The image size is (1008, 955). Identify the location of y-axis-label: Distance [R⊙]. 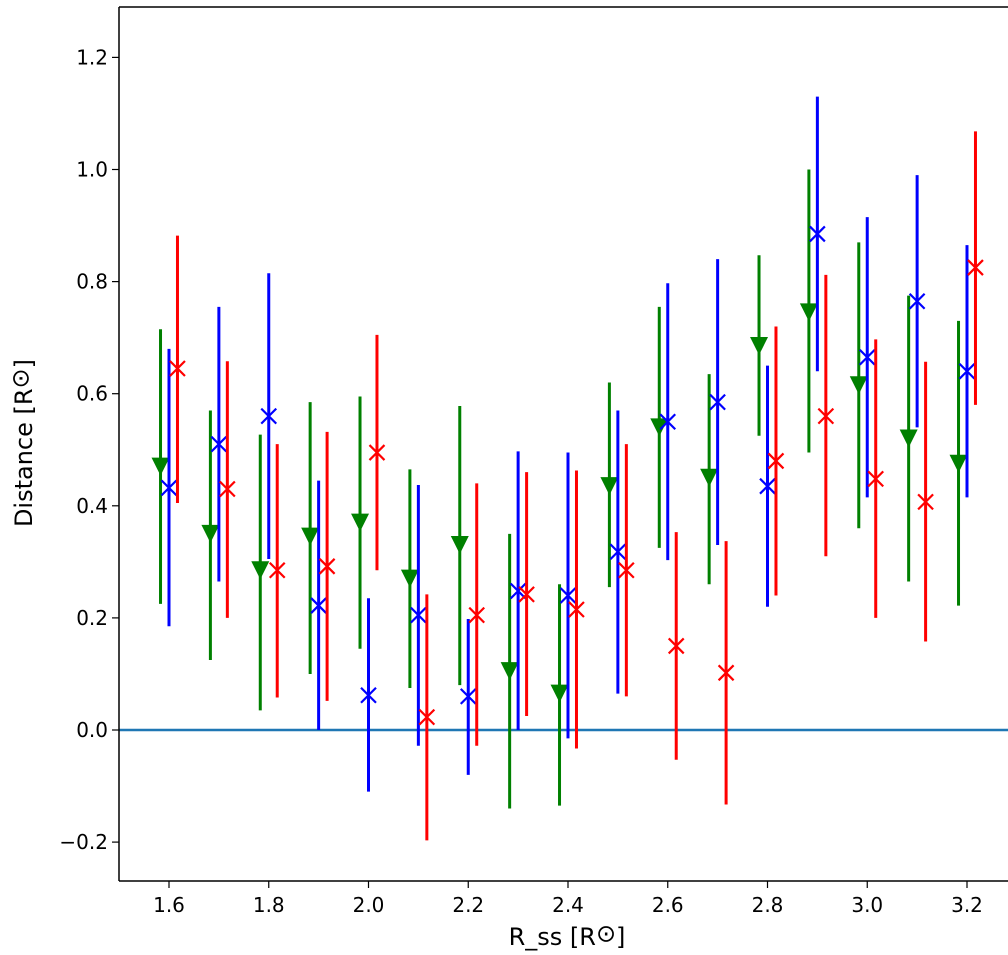
(22, 443).